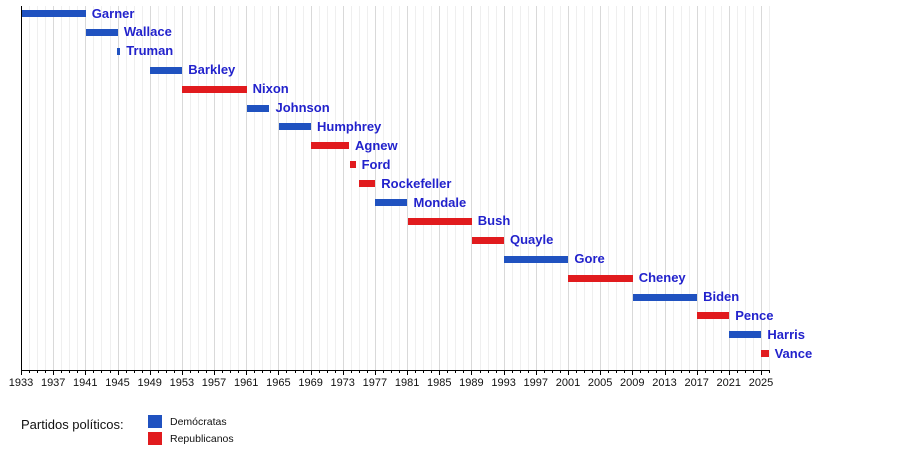  I want to click on gridline-1977, so click(375, 188).